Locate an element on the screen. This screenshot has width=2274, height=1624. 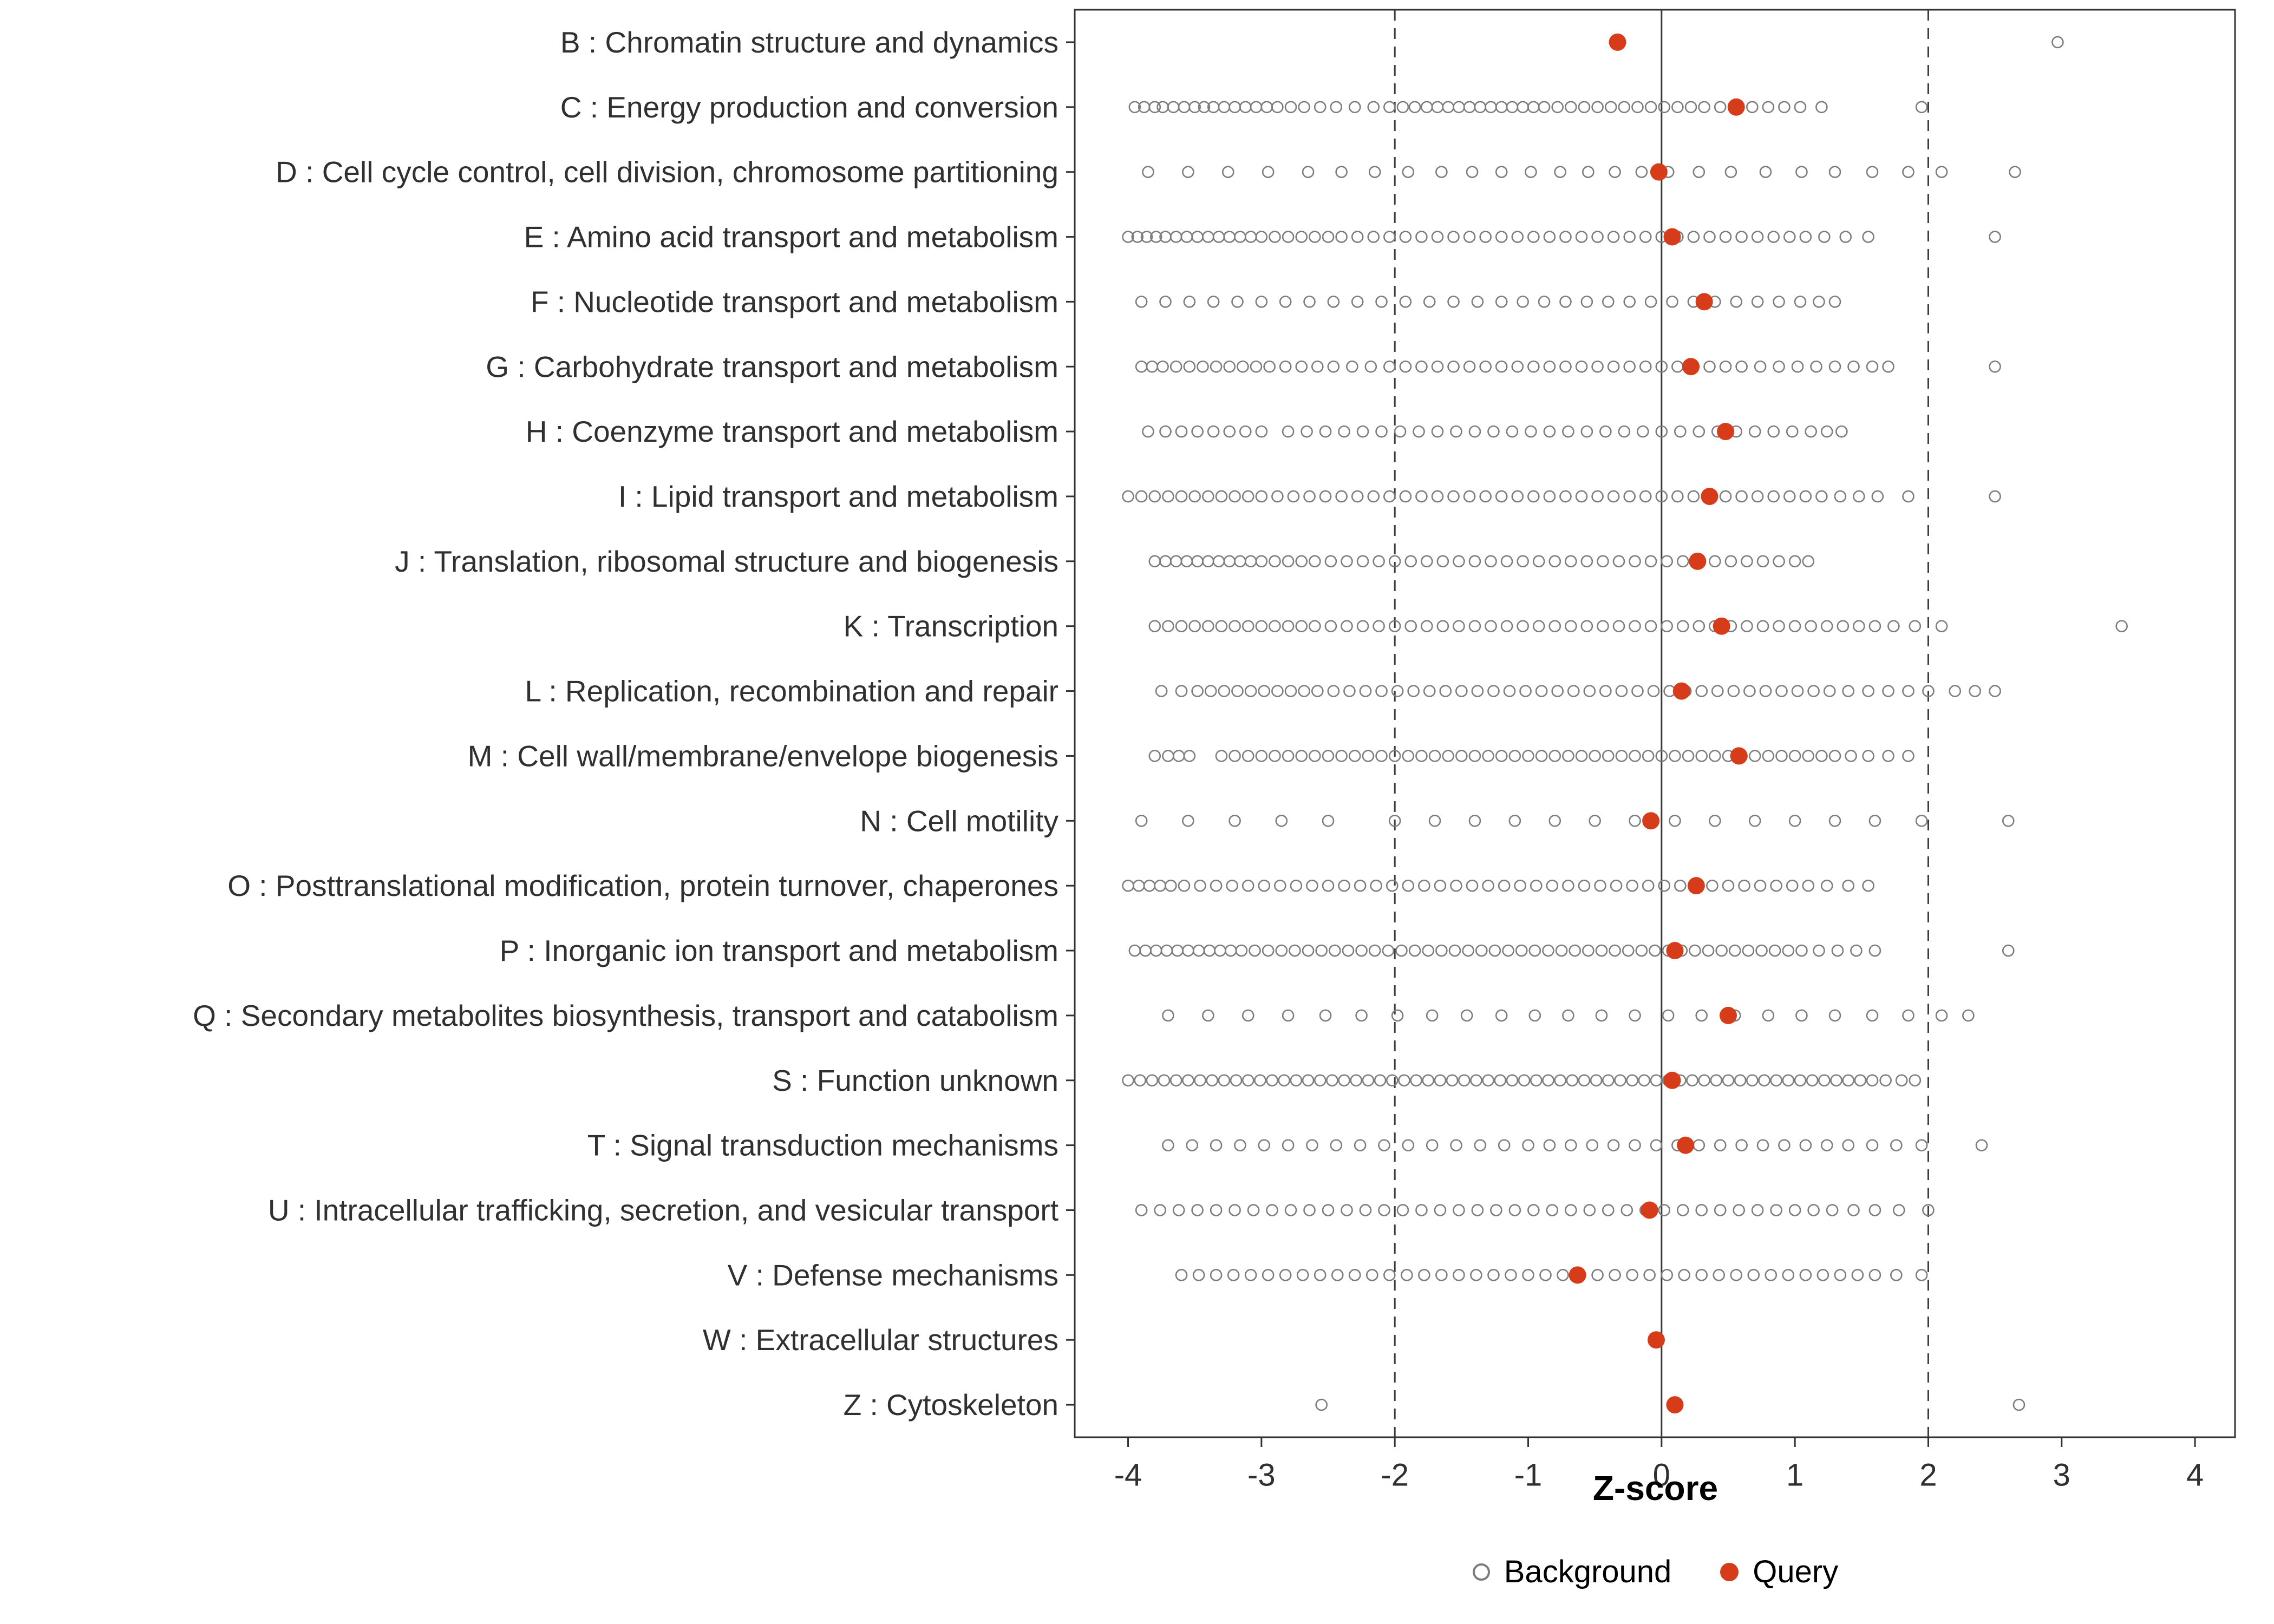
x-axis-title: Z-score is located at coordinates (1655, 1488).